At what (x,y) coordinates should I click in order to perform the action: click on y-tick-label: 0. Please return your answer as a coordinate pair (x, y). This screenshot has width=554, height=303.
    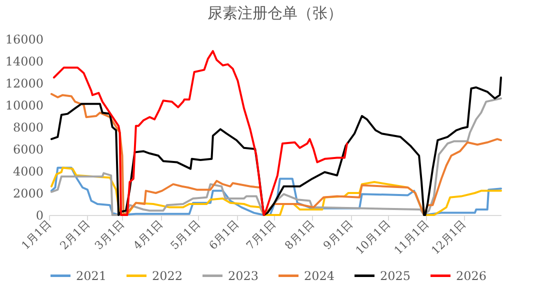
    Looking at the image, I should click on (40, 215).